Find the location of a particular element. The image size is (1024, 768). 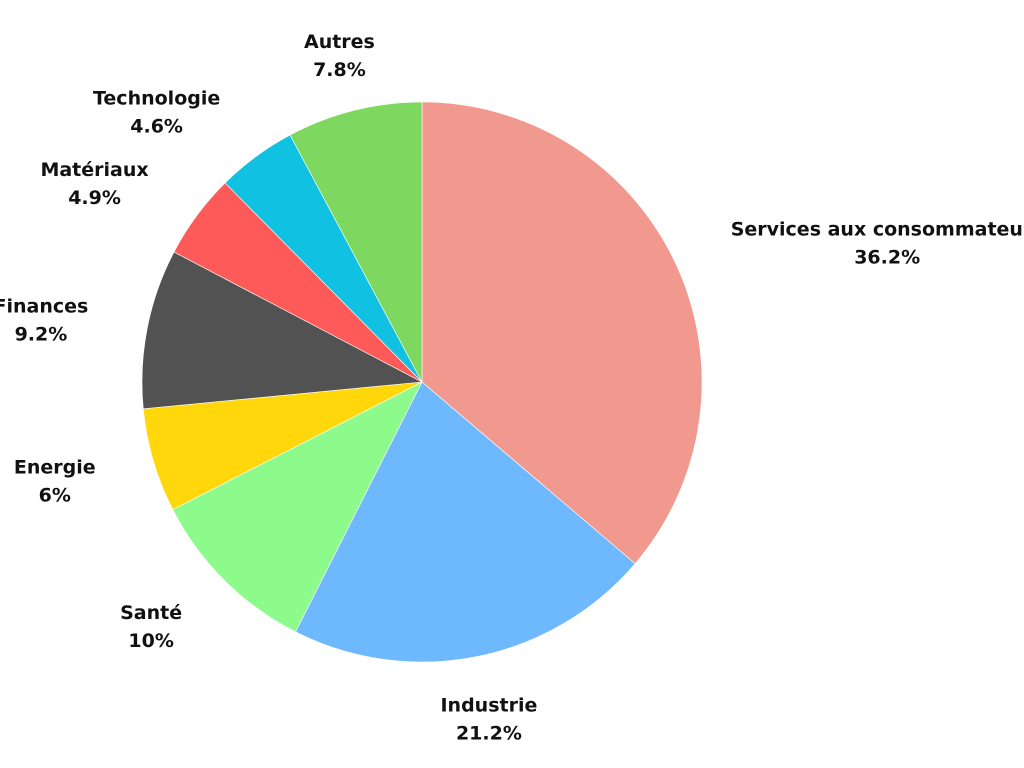

slice-label-technologie: Technologie is located at coordinates (156, 98).